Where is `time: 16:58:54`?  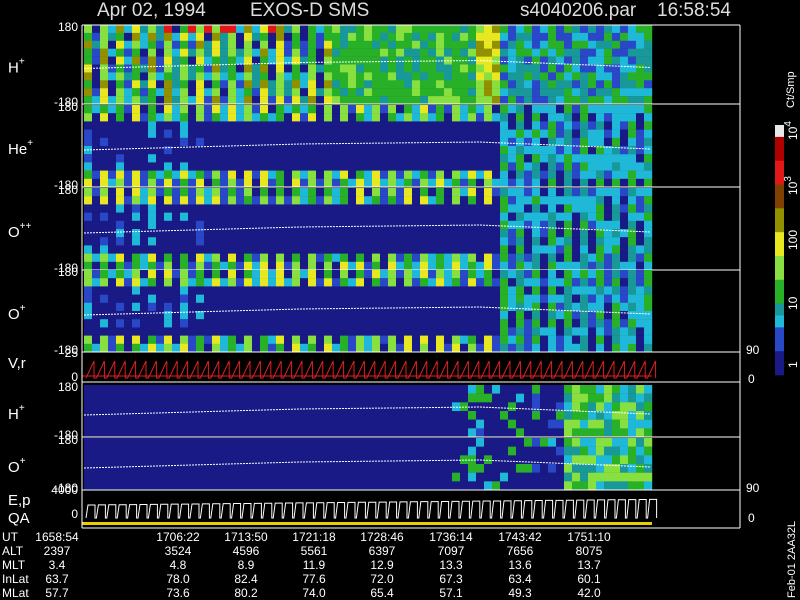 time: 16:58:54 is located at coordinates (694, 10).